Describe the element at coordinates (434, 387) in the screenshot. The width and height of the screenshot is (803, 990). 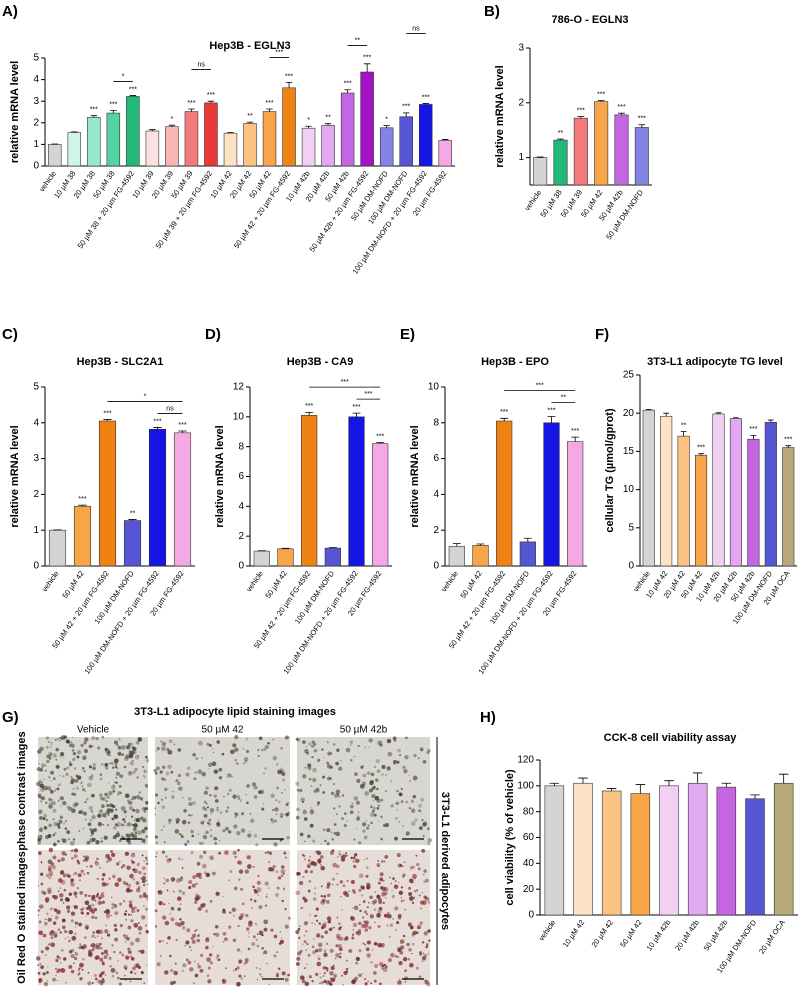
I see `y-tick-label: 10` at that location.